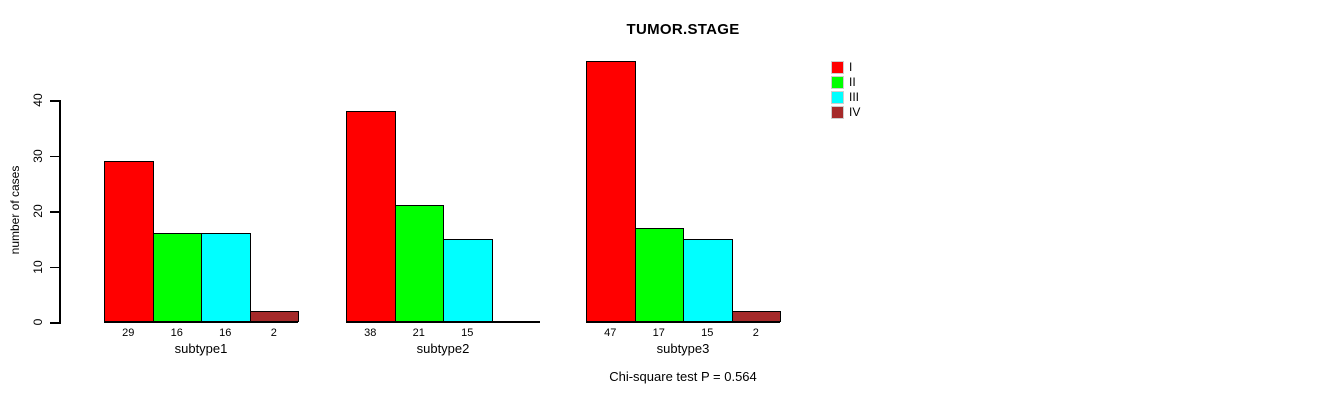 This screenshot has width=1340, height=400. Describe the element at coordinates (443, 348) in the screenshot. I see `group-label-subtype2: subtype2` at that location.